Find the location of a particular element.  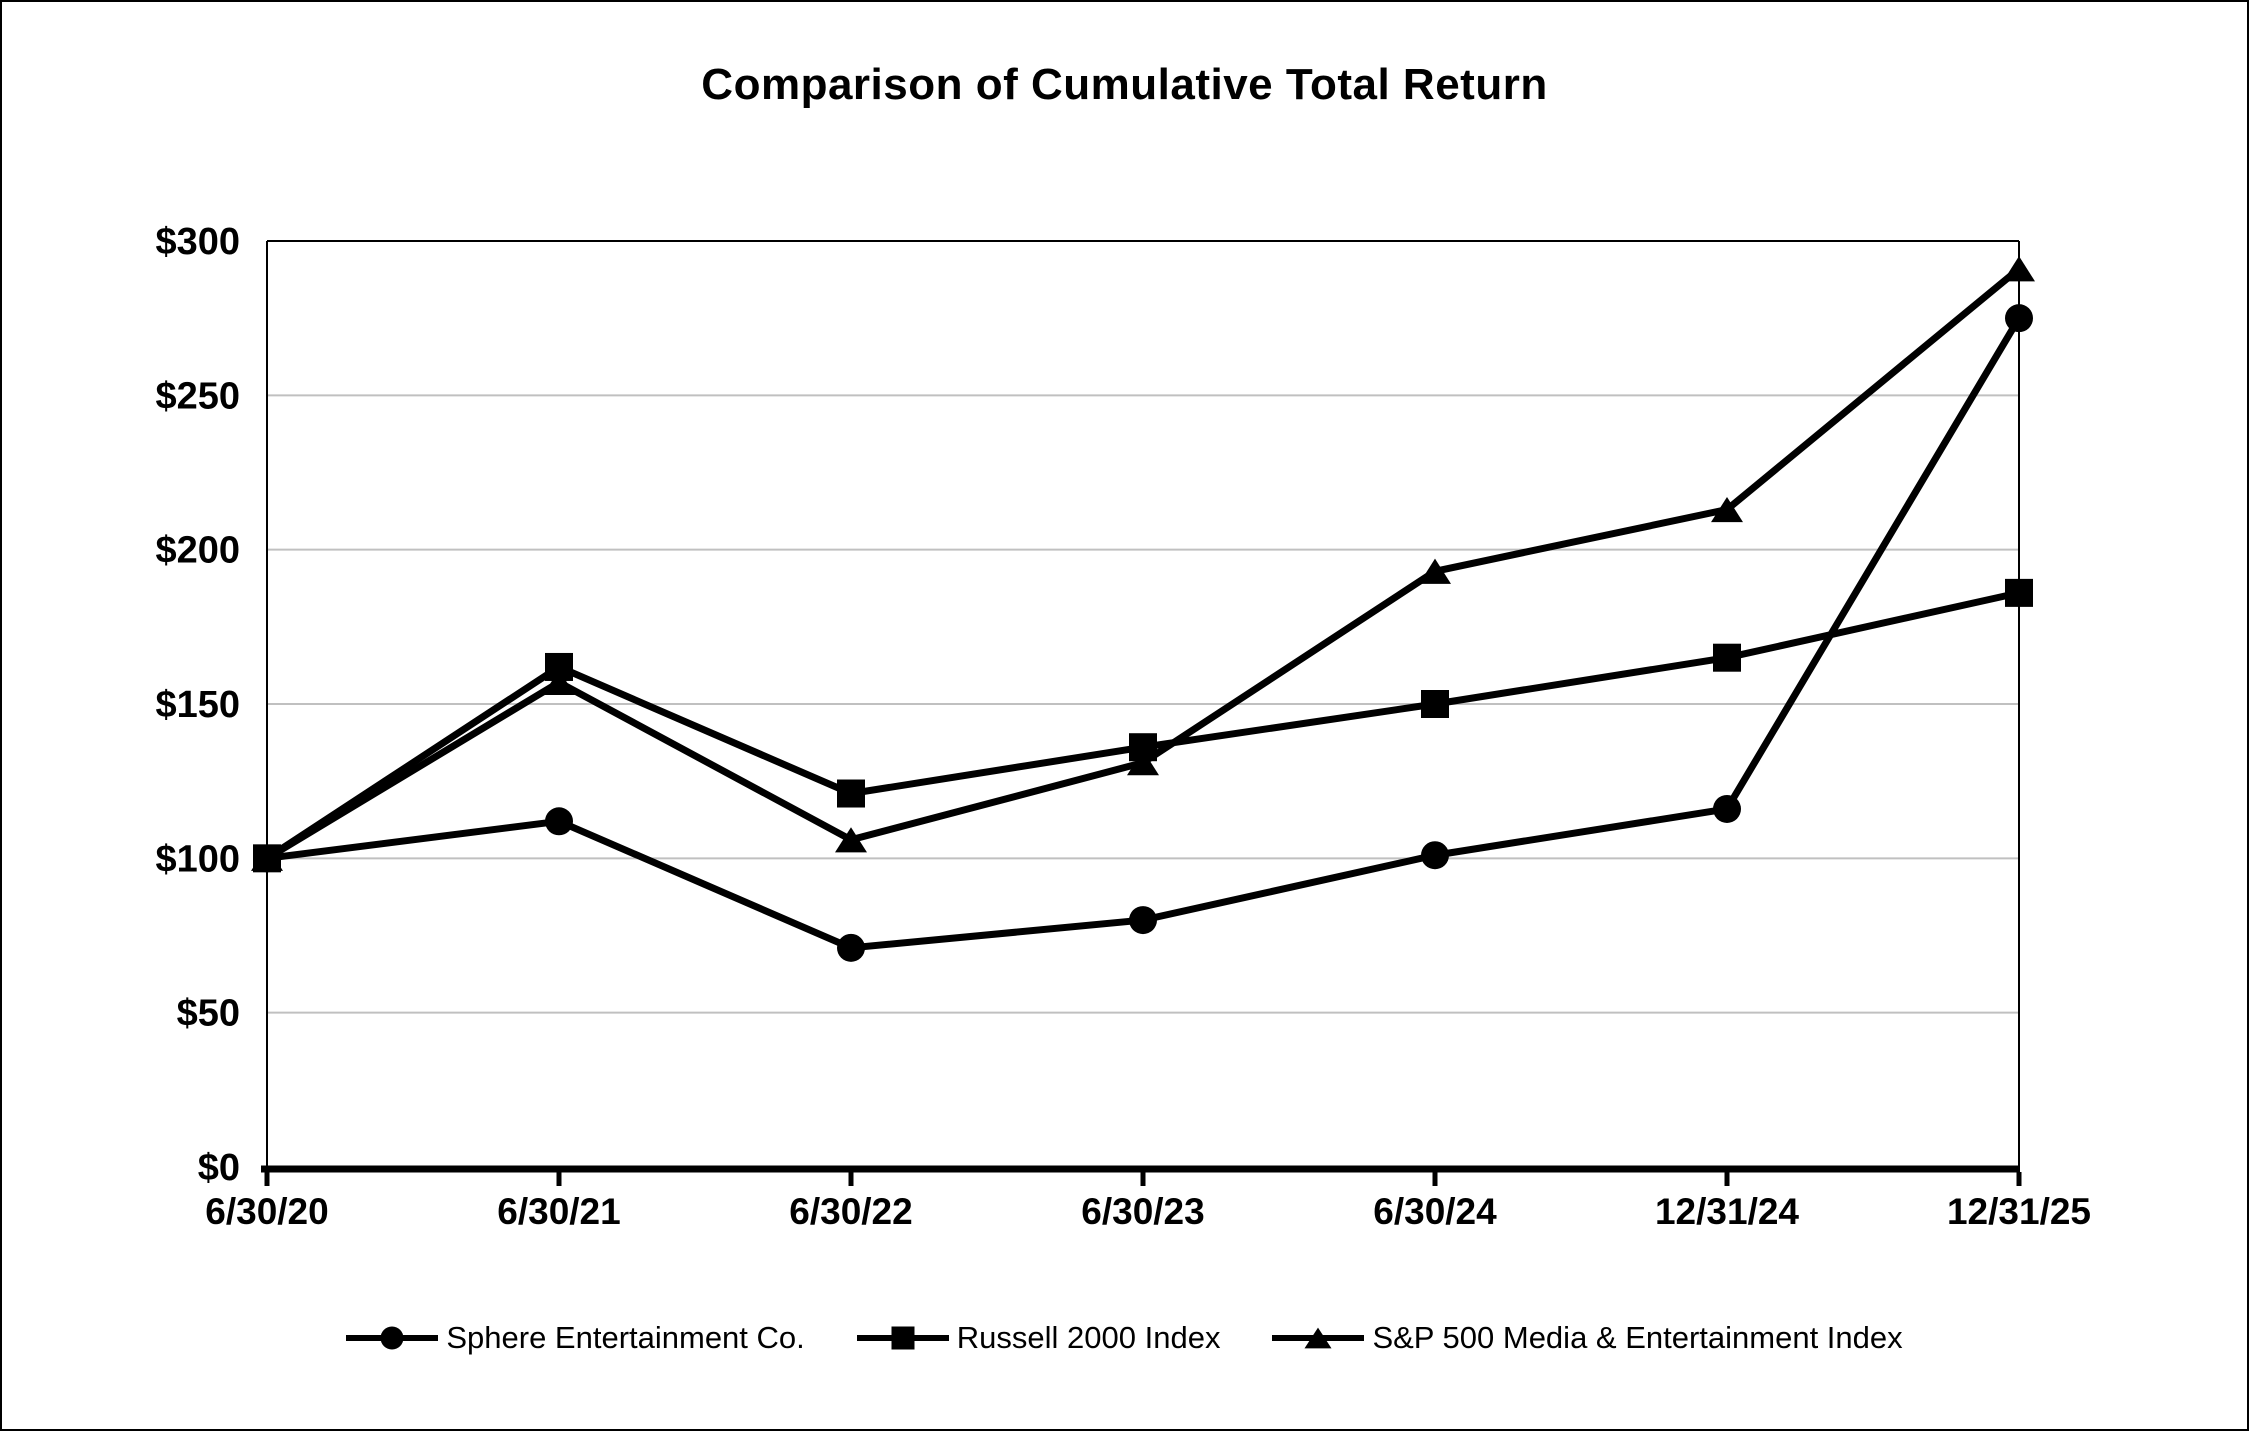

y-axis-label: $300 is located at coordinates (197, 242).